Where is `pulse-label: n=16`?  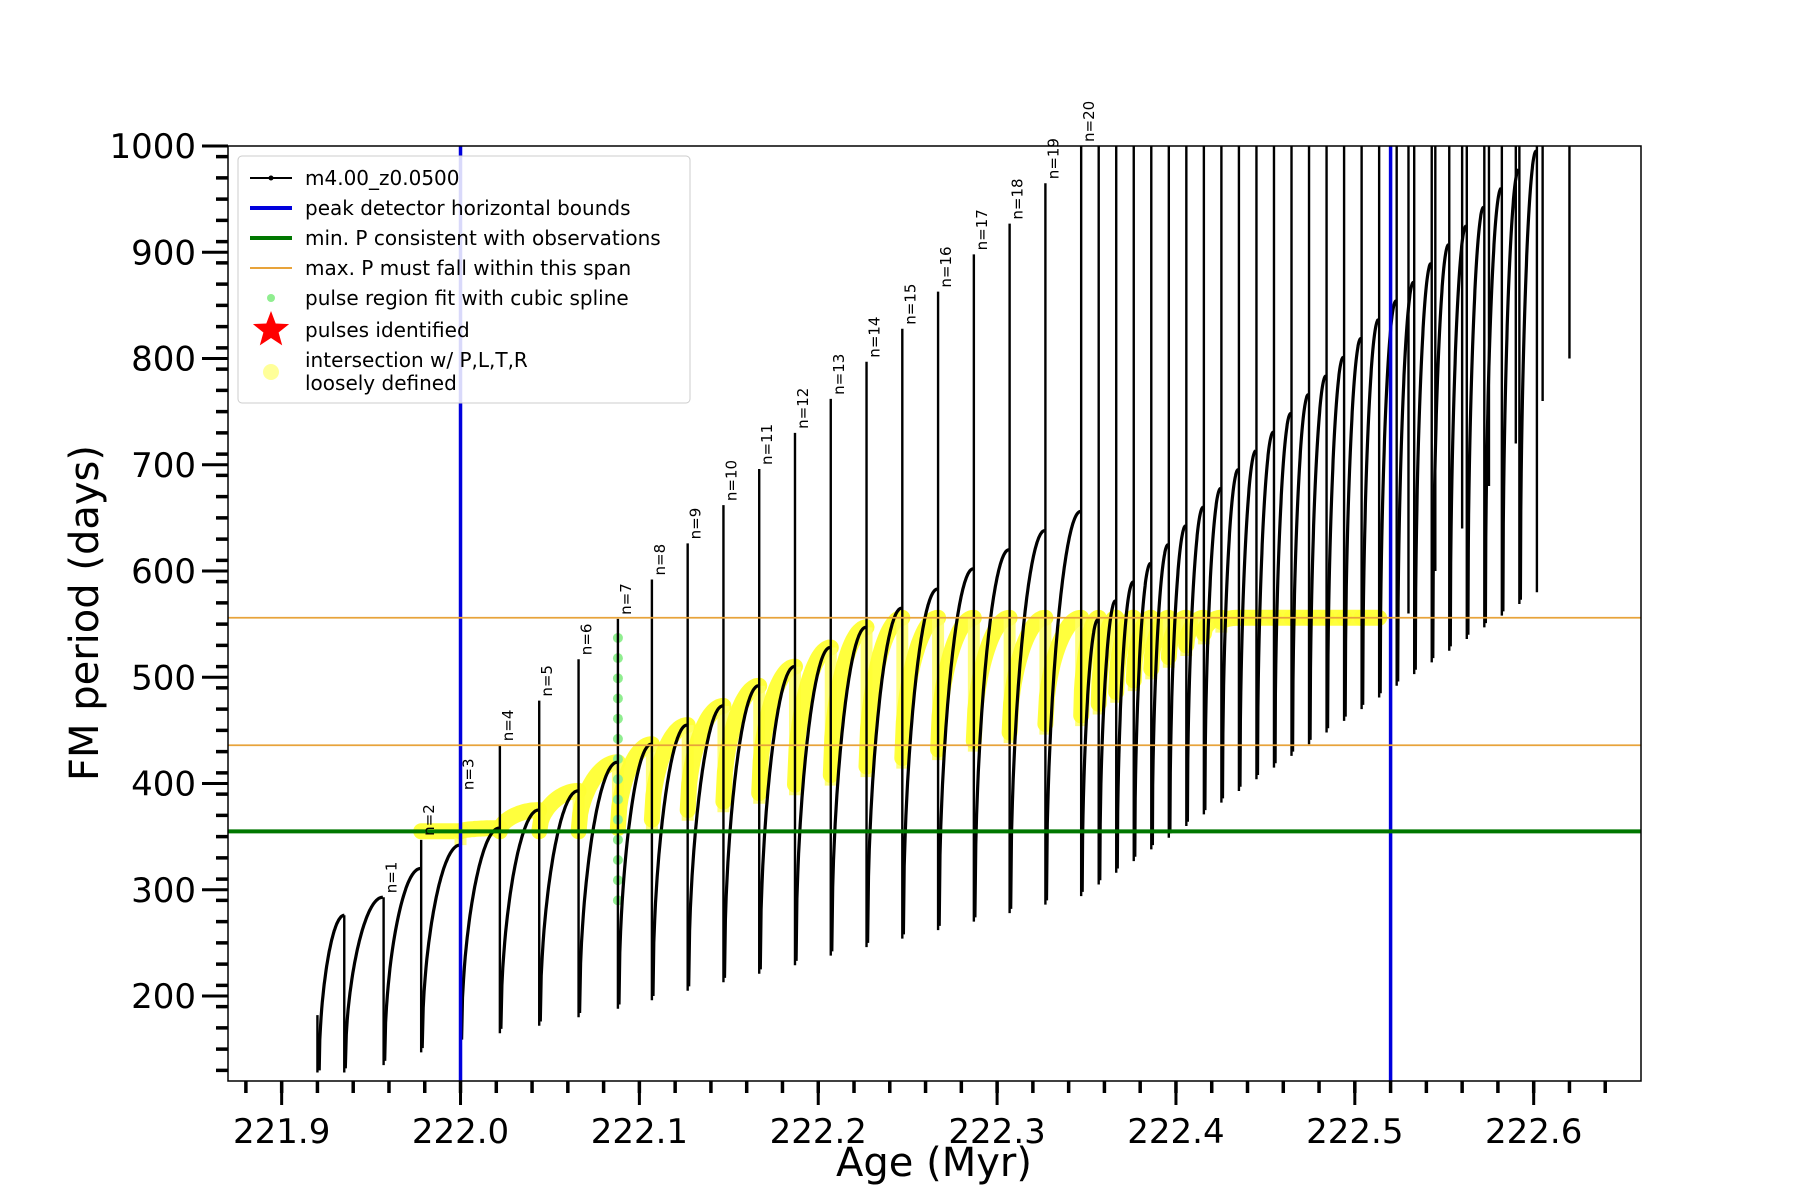 pulse-label: n=16 is located at coordinates (946, 266).